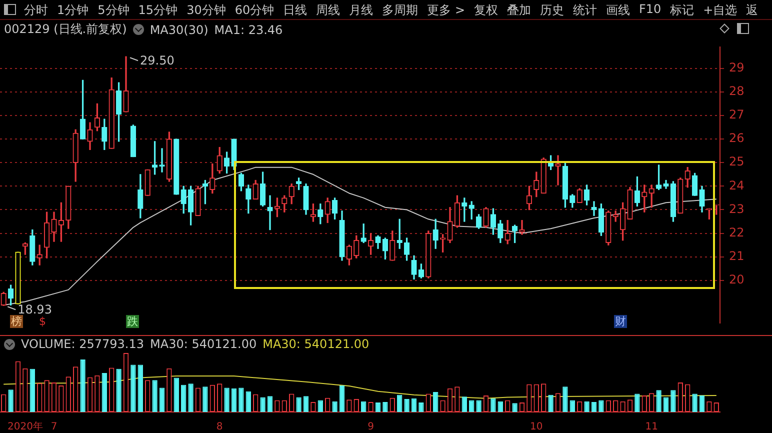 The height and width of the screenshot is (433, 772). What do you see at coordinates (328, 10) in the screenshot?
I see `text: 周线` at bounding box center [328, 10].